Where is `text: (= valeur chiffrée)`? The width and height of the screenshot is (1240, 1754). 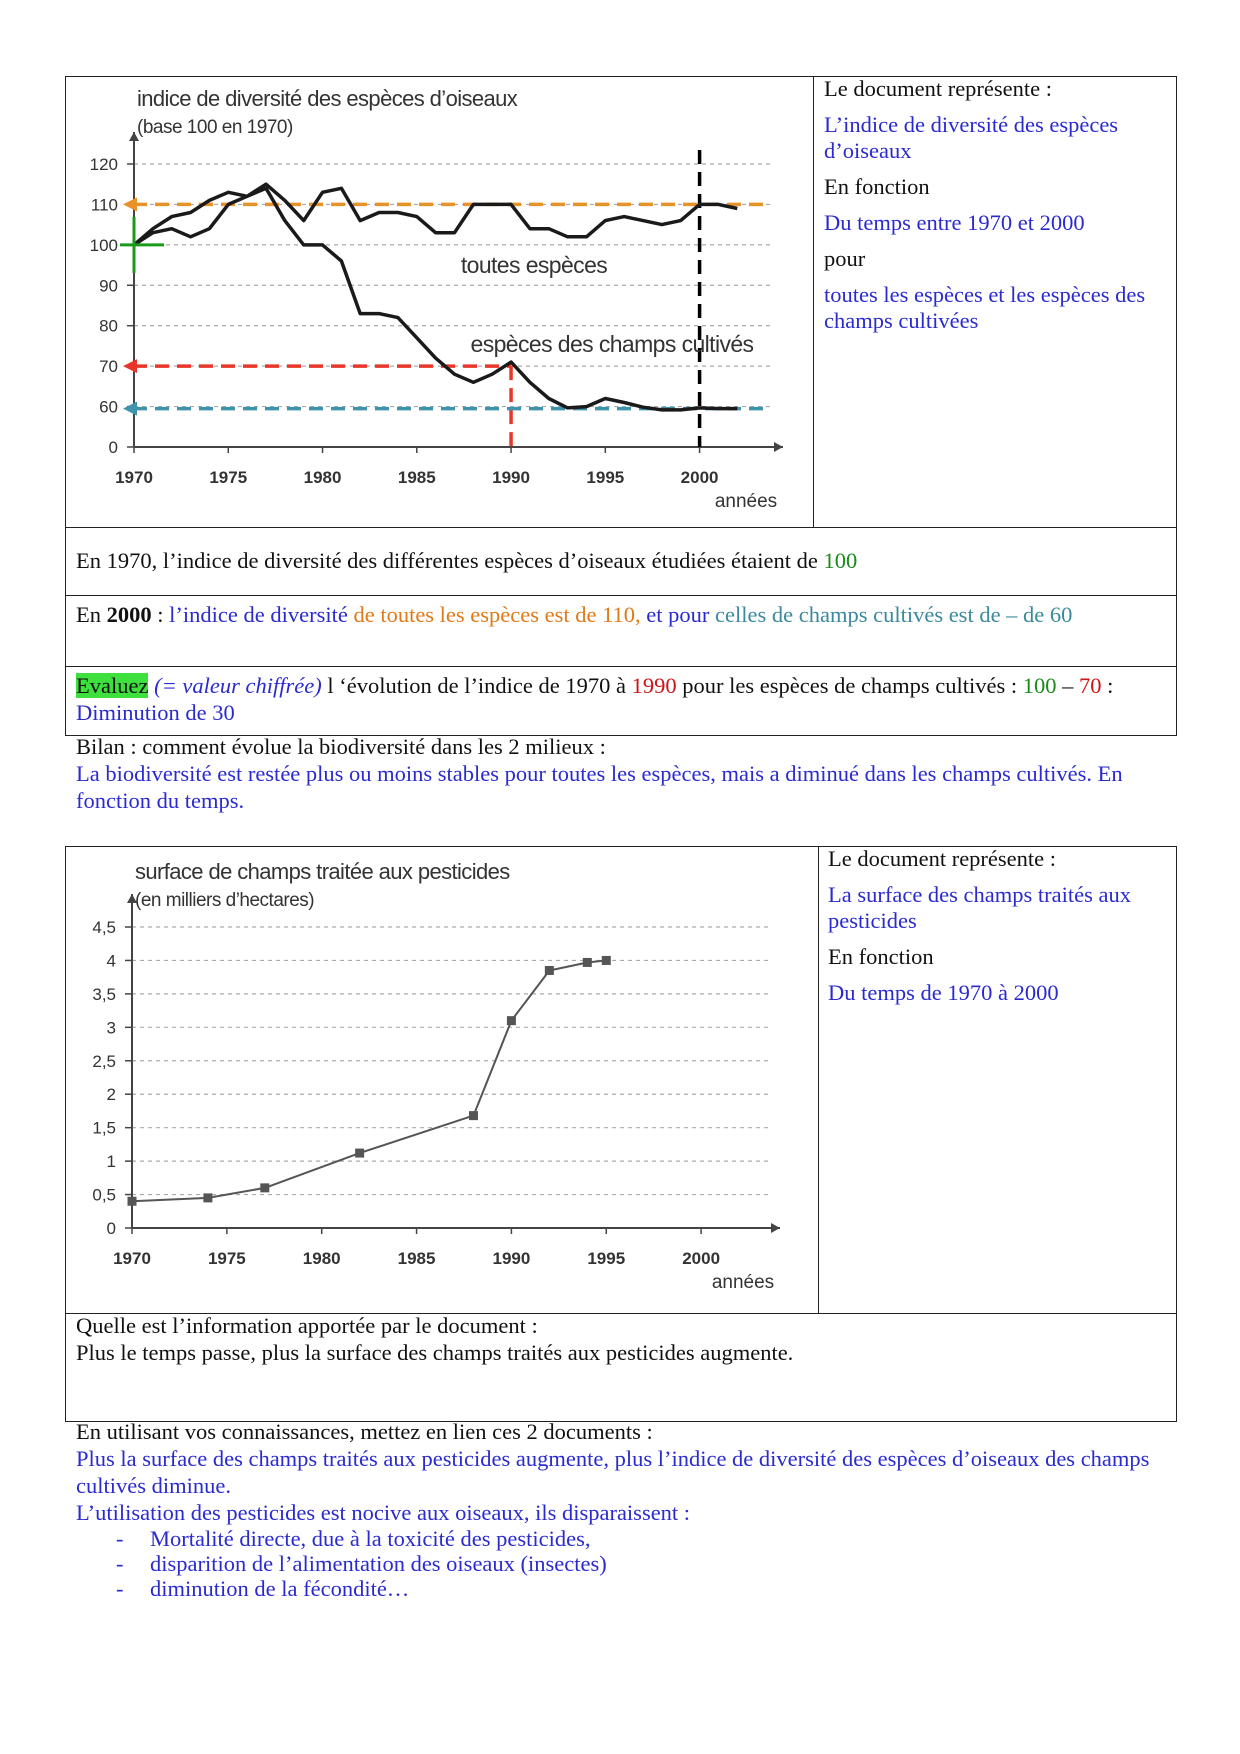
text: (= valeur chiffrée) is located at coordinates (238, 685).